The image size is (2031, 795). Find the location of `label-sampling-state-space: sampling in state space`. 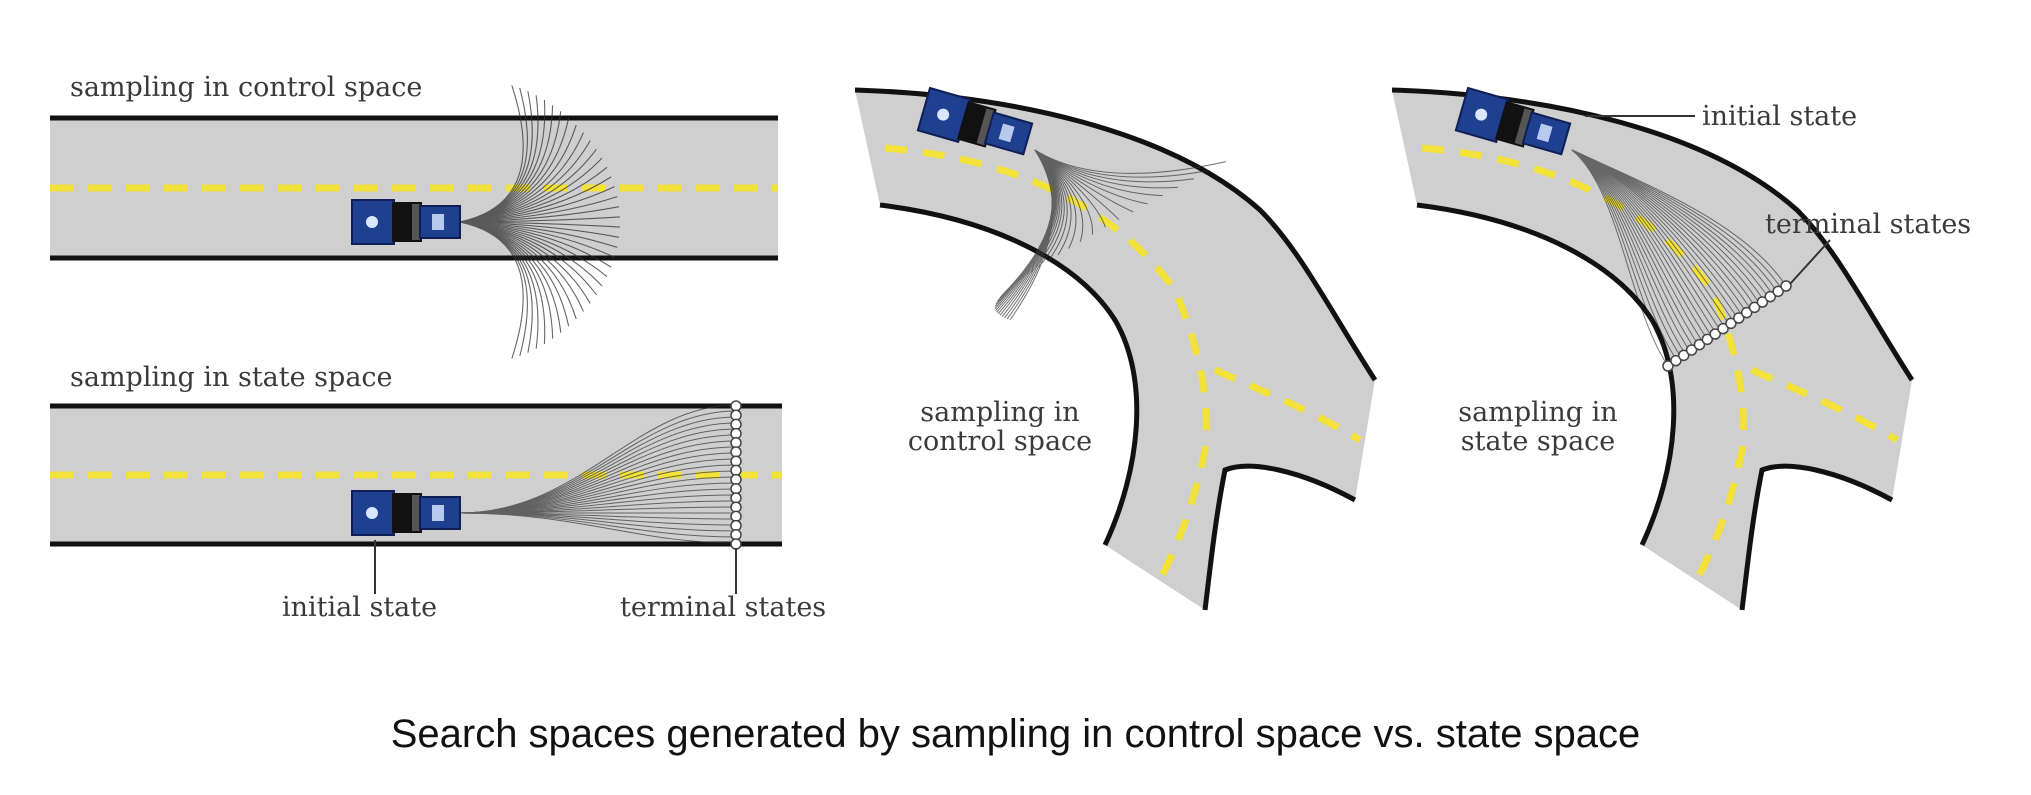

label-sampling-state-space: sampling in state space is located at coordinates (231, 377).